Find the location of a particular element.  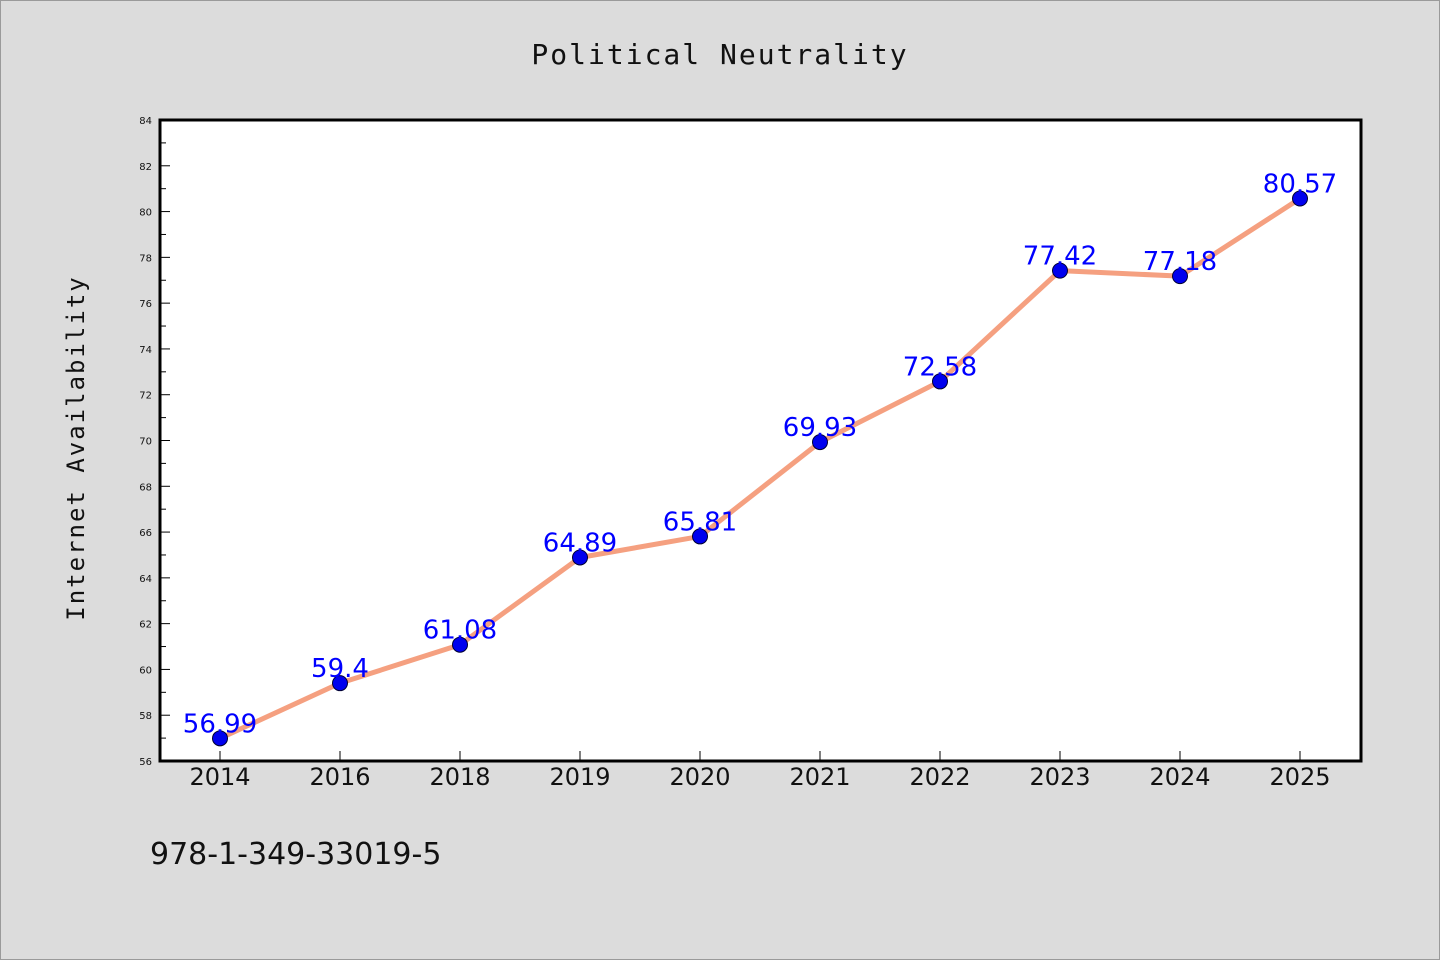

chart-title: Political Neutrality is located at coordinates (719, 54).